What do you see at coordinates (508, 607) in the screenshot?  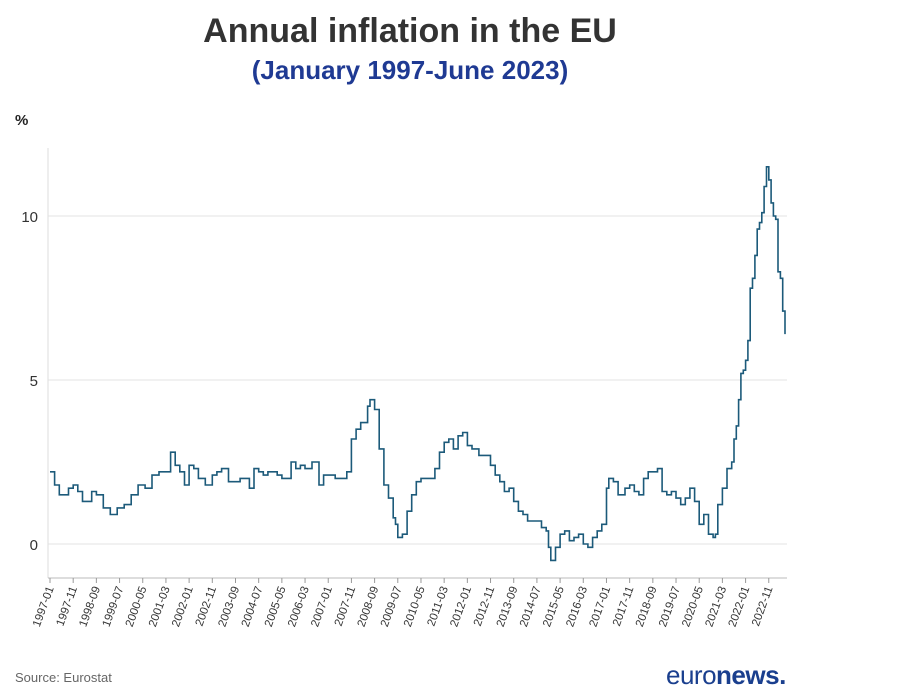 I see `x-tick-label: 2013-09` at bounding box center [508, 607].